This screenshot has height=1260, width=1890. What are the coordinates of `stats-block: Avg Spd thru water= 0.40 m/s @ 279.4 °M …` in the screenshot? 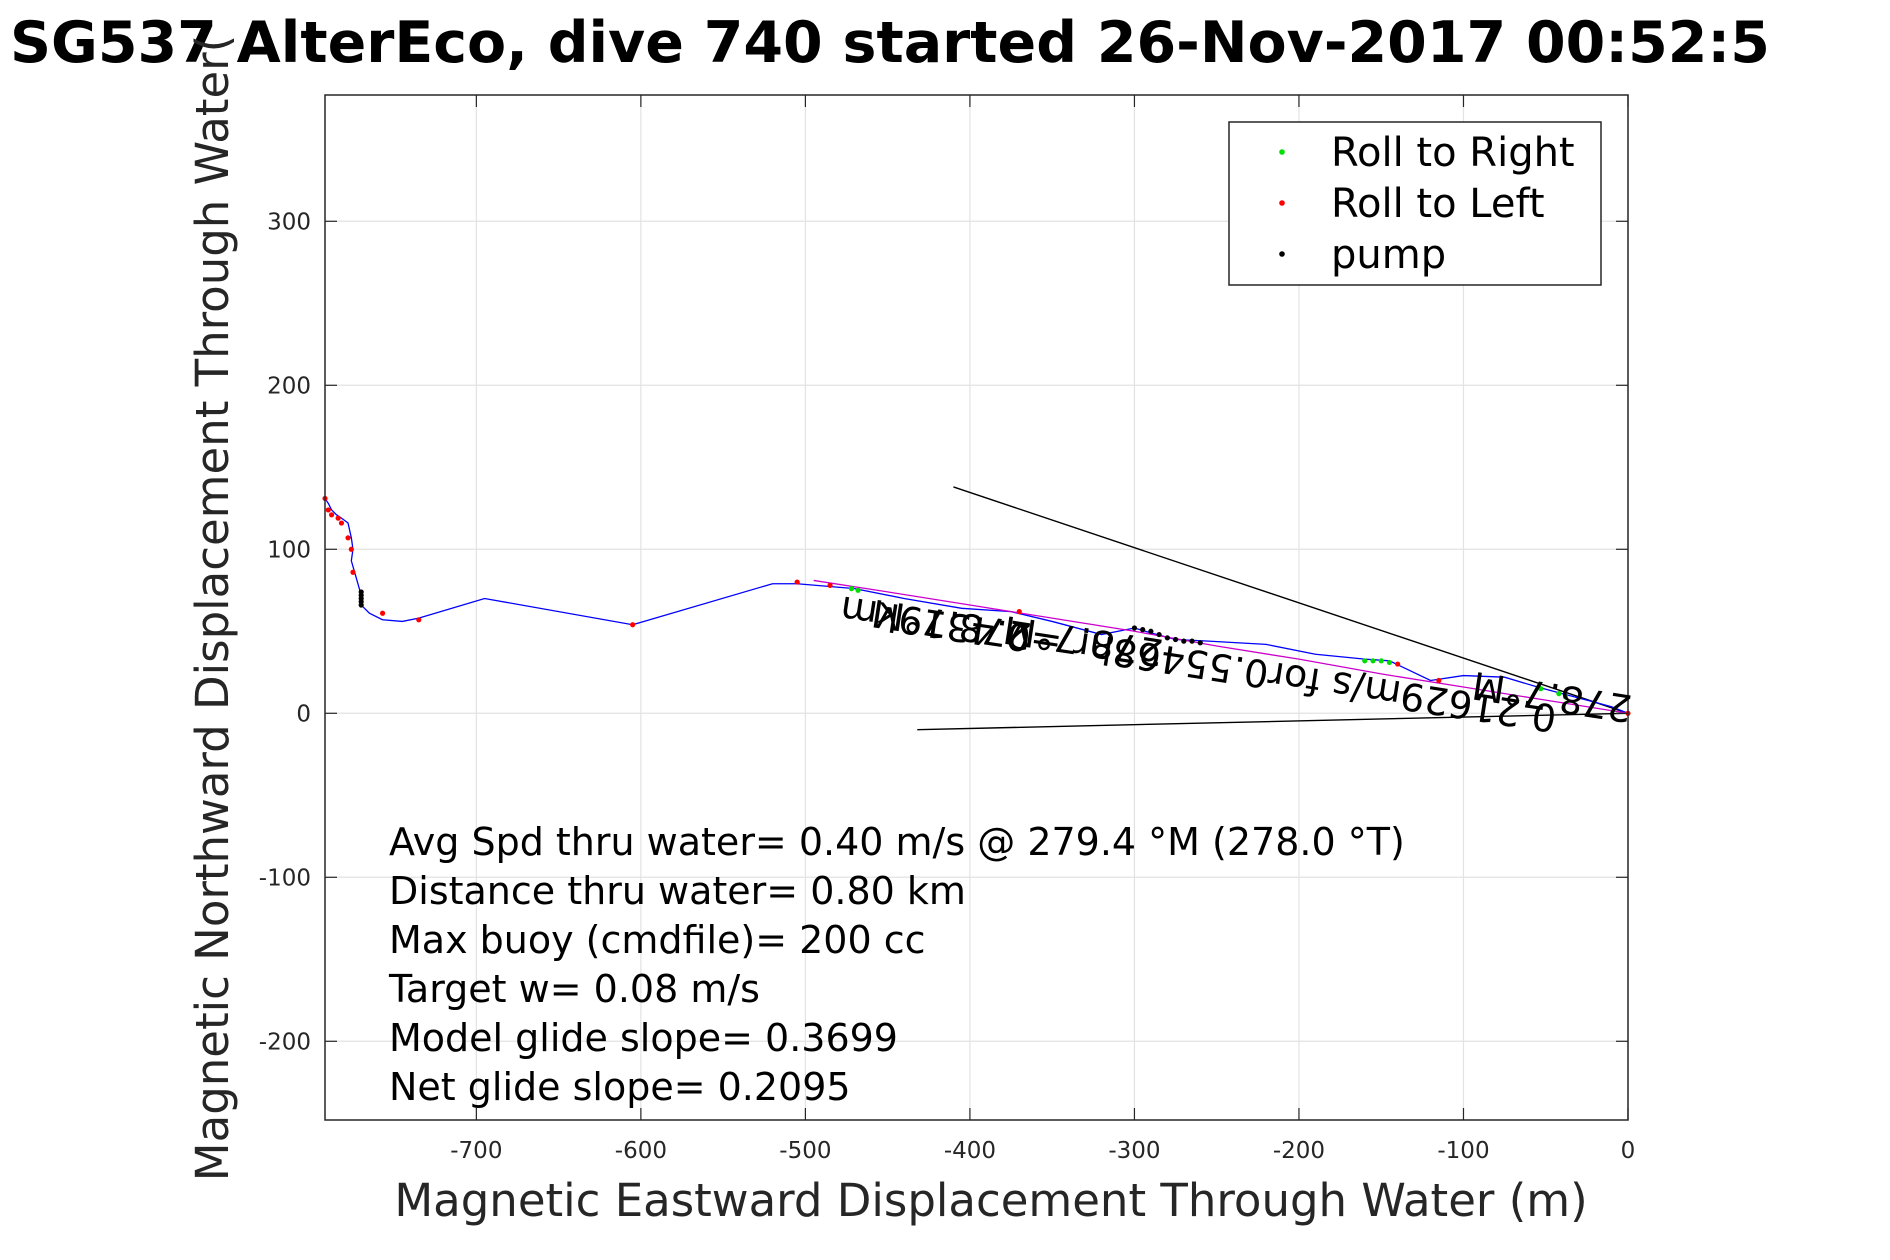 It's located at (896, 964).